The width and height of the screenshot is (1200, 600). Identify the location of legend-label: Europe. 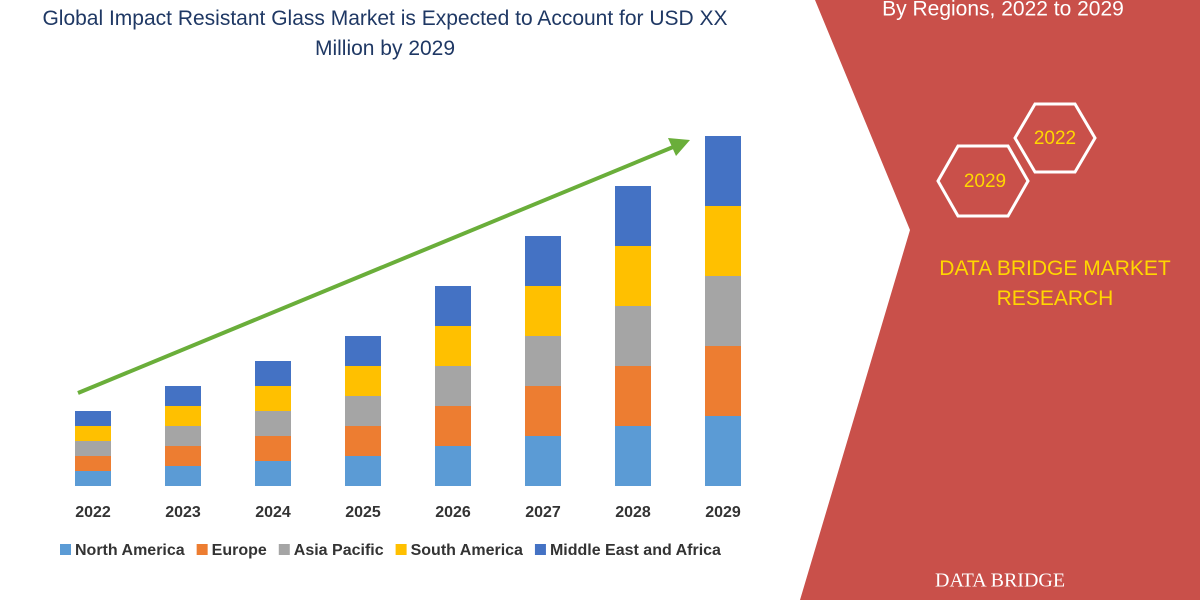
(239, 550).